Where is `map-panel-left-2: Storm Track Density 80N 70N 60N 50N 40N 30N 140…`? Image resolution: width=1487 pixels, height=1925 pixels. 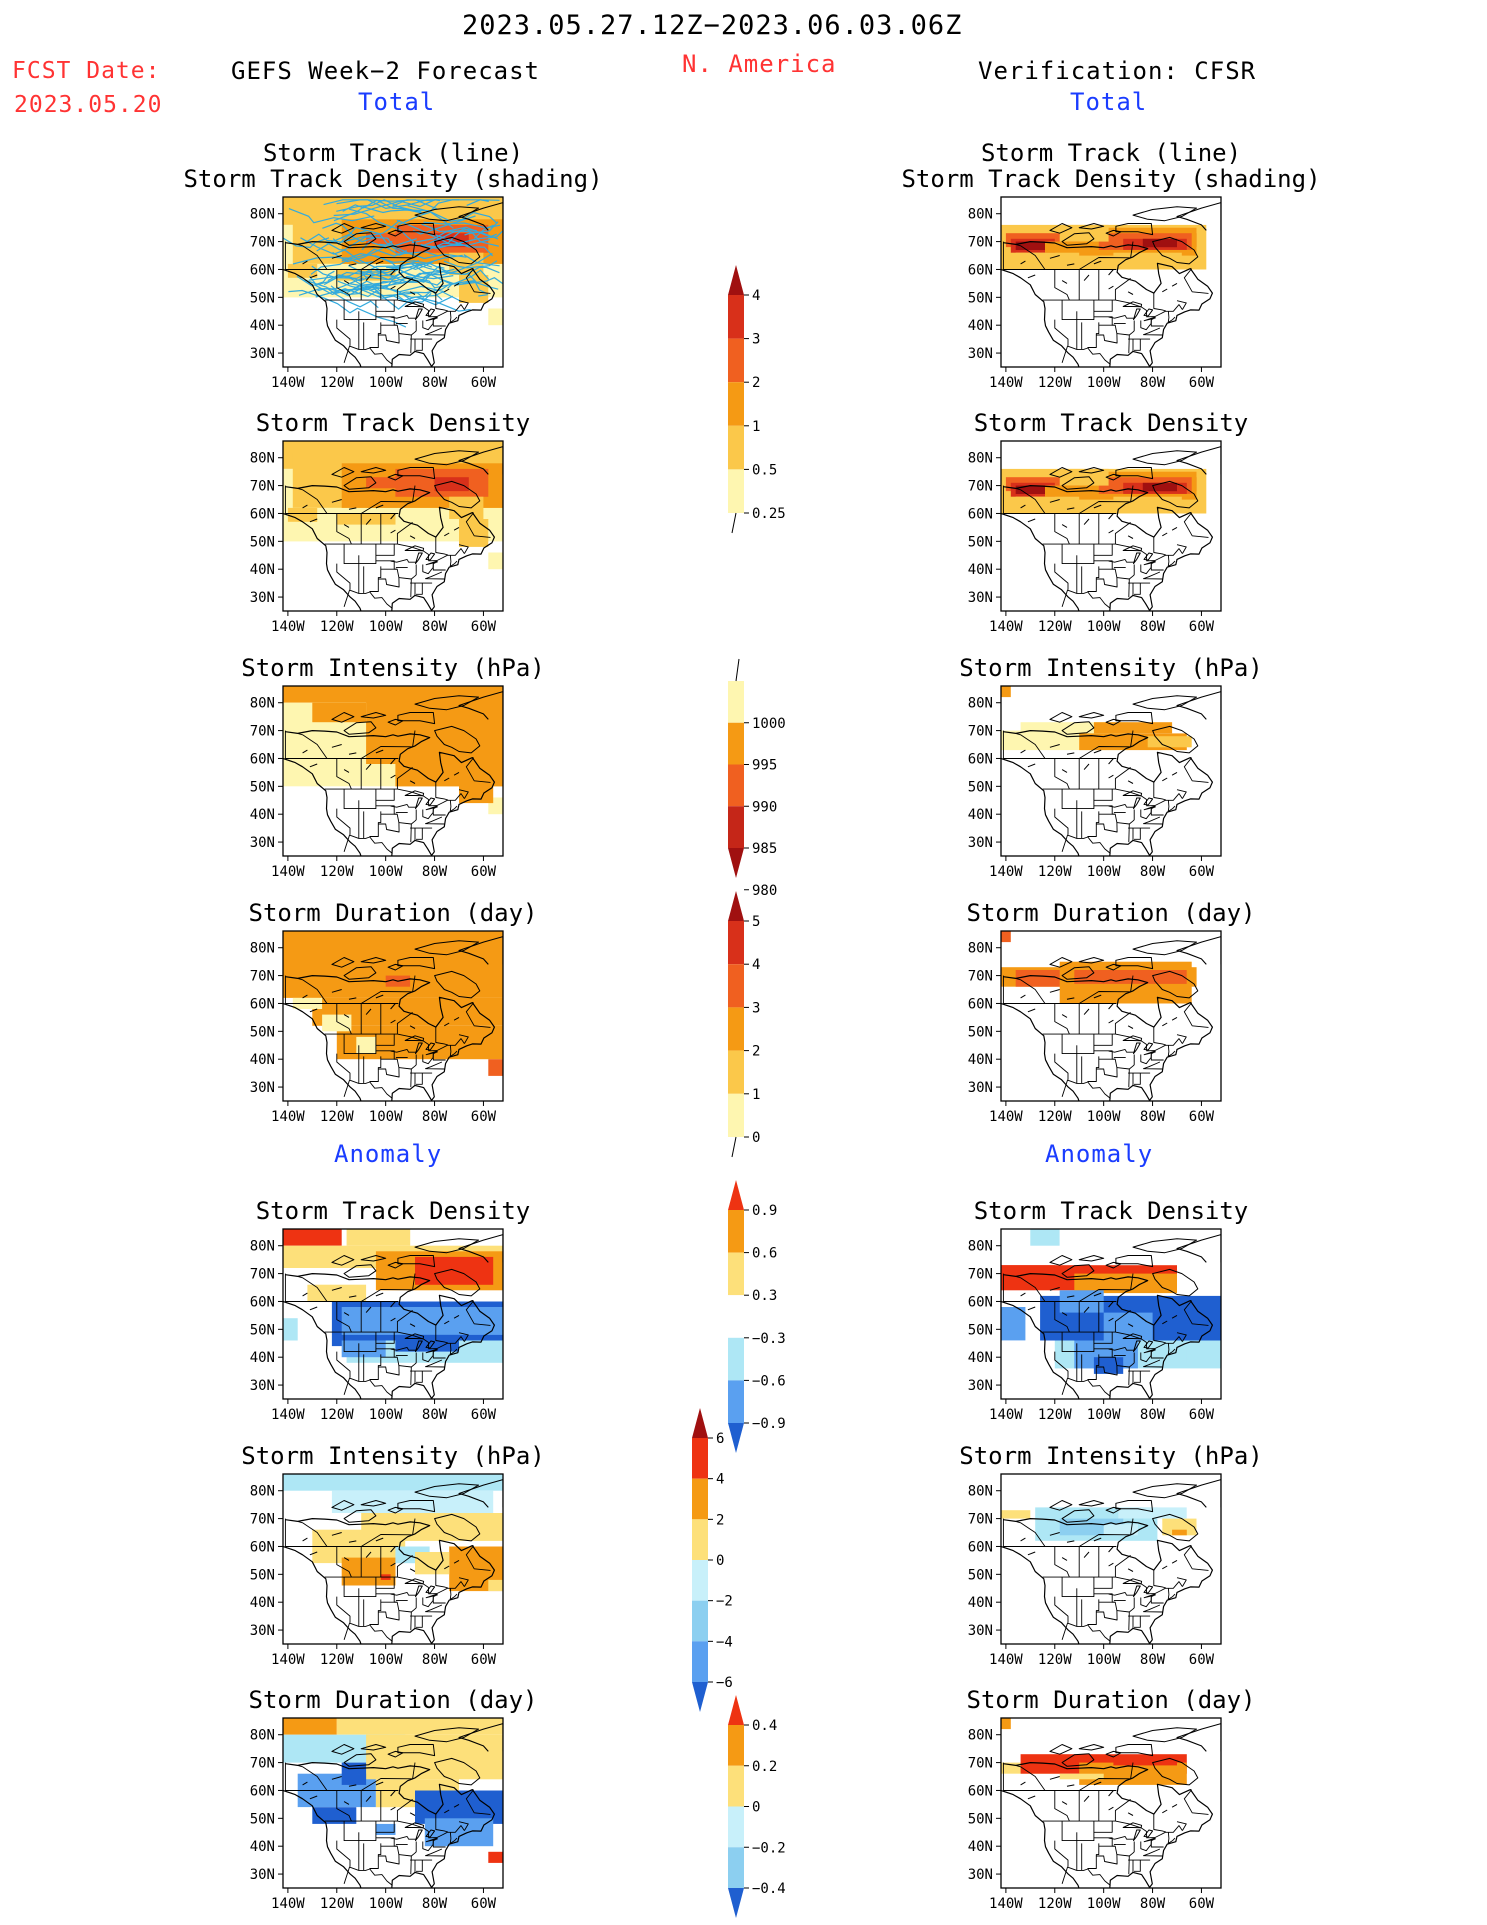
map-panel-left-2: Storm Track Density 80N 70N 60N 50N 40N 30N 140… is located at coordinates (390, 522).